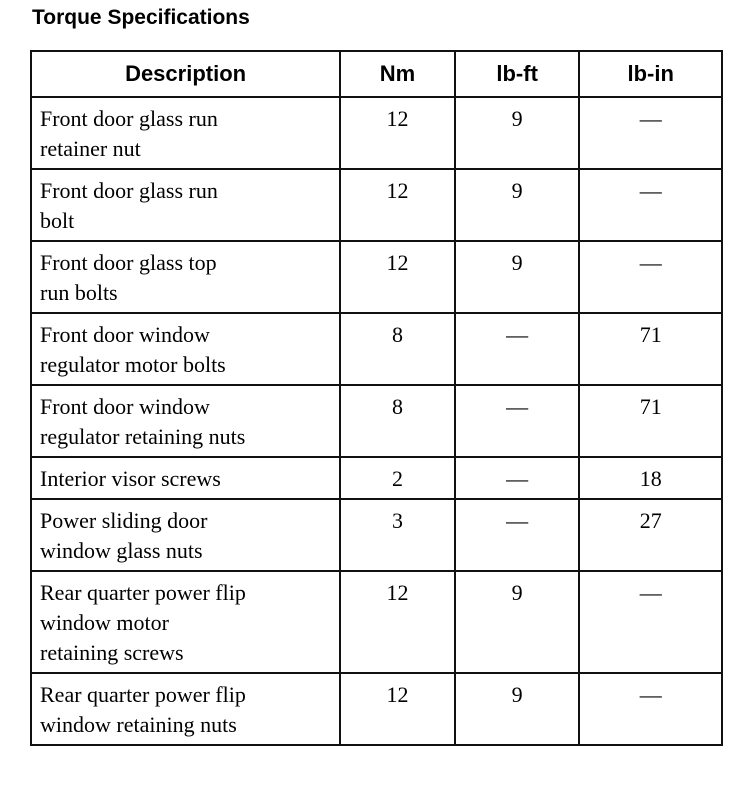 The width and height of the screenshot is (736, 786). I want to click on table-row: Interior visor screws 2—18, so click(376, 478).